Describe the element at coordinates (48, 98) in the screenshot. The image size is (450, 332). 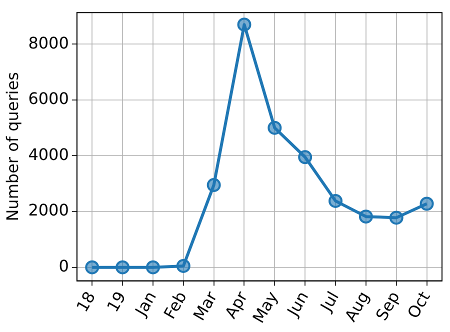
I see `y-tick-label: 6000` at that location.